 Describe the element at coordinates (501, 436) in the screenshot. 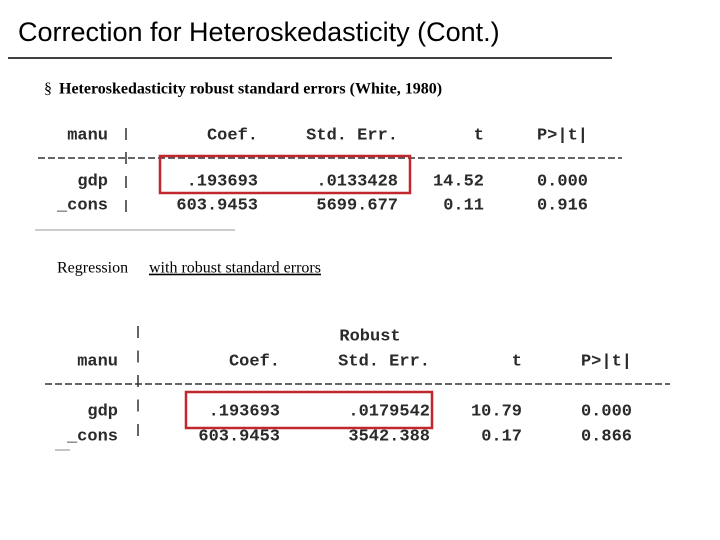

I see `cell: 0.17` at that location.